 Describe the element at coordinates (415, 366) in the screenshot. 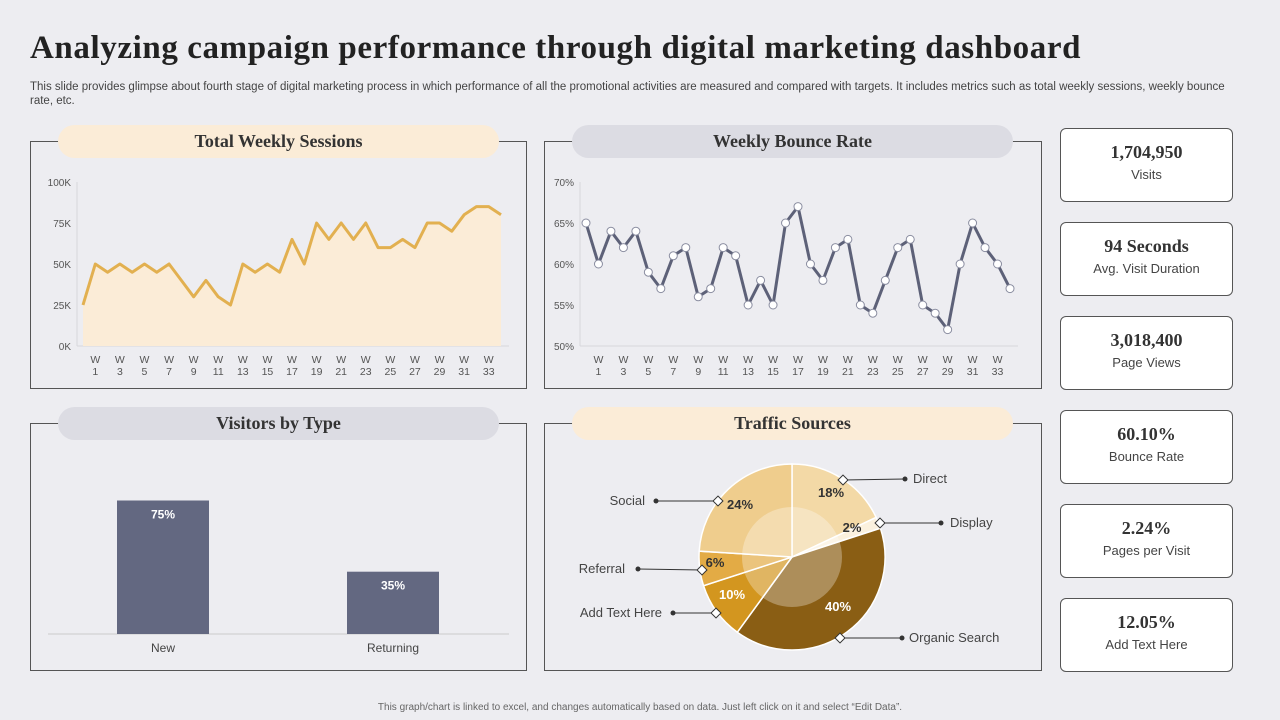

I see `x-tick-label: W 27` at that location.